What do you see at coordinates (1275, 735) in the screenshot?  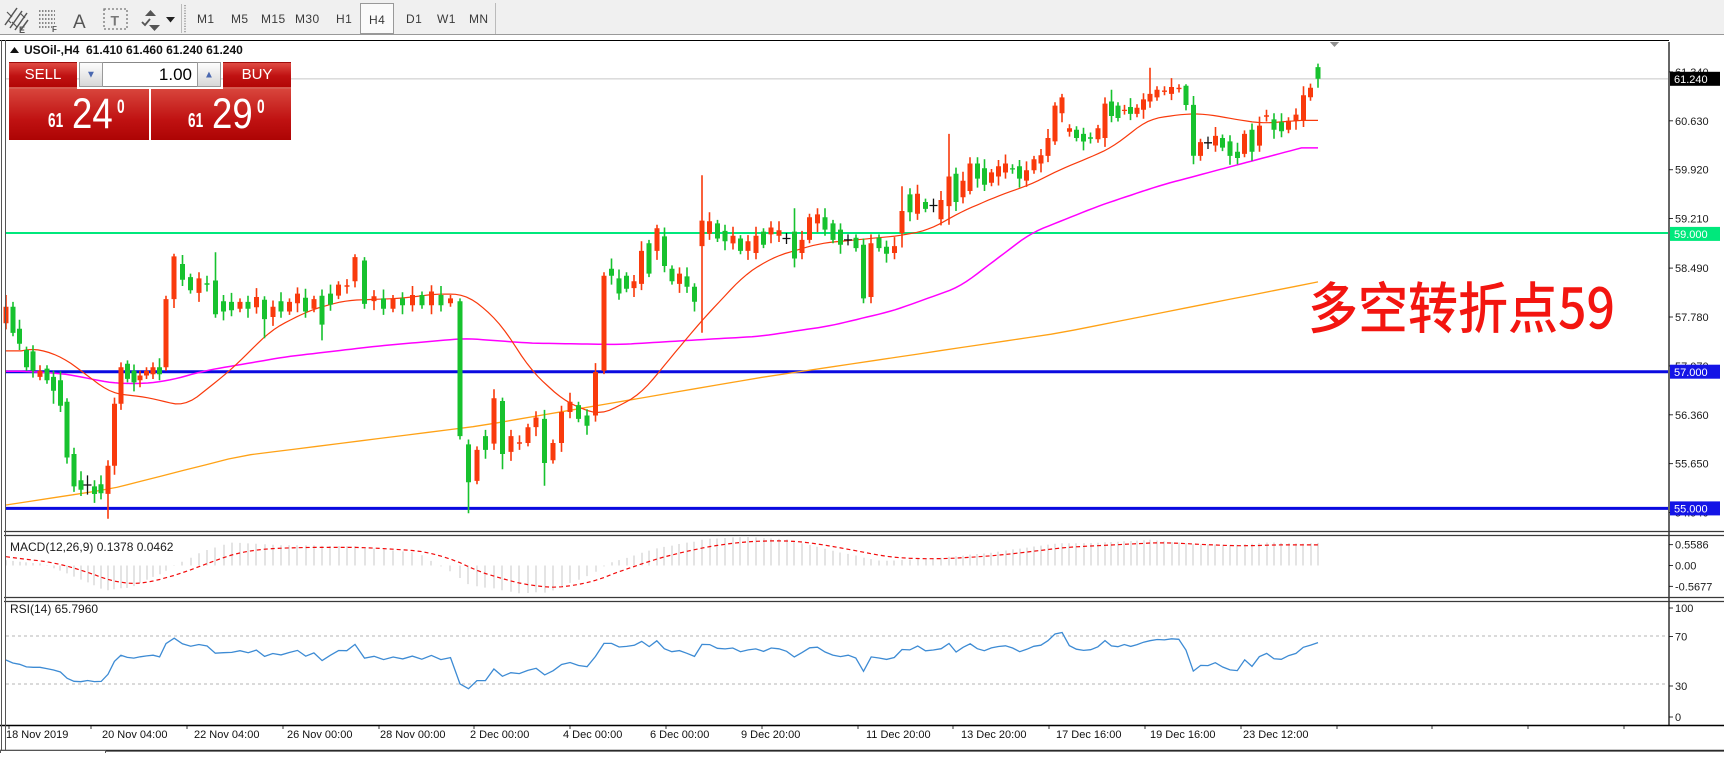 I see `svg-text: 23 Dec 12:00` at bounding box center [1275, 735].